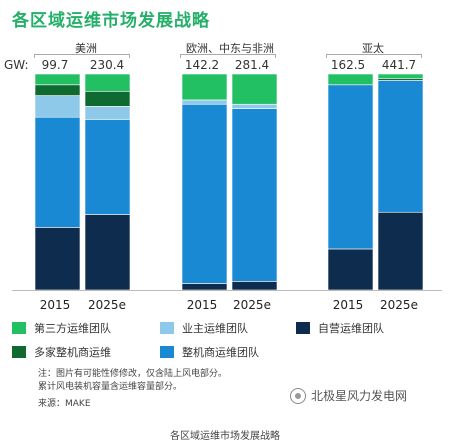 The width and height of the screenshot is (450, 447). I want to click on region-bracket-americas, so click(82, 56).